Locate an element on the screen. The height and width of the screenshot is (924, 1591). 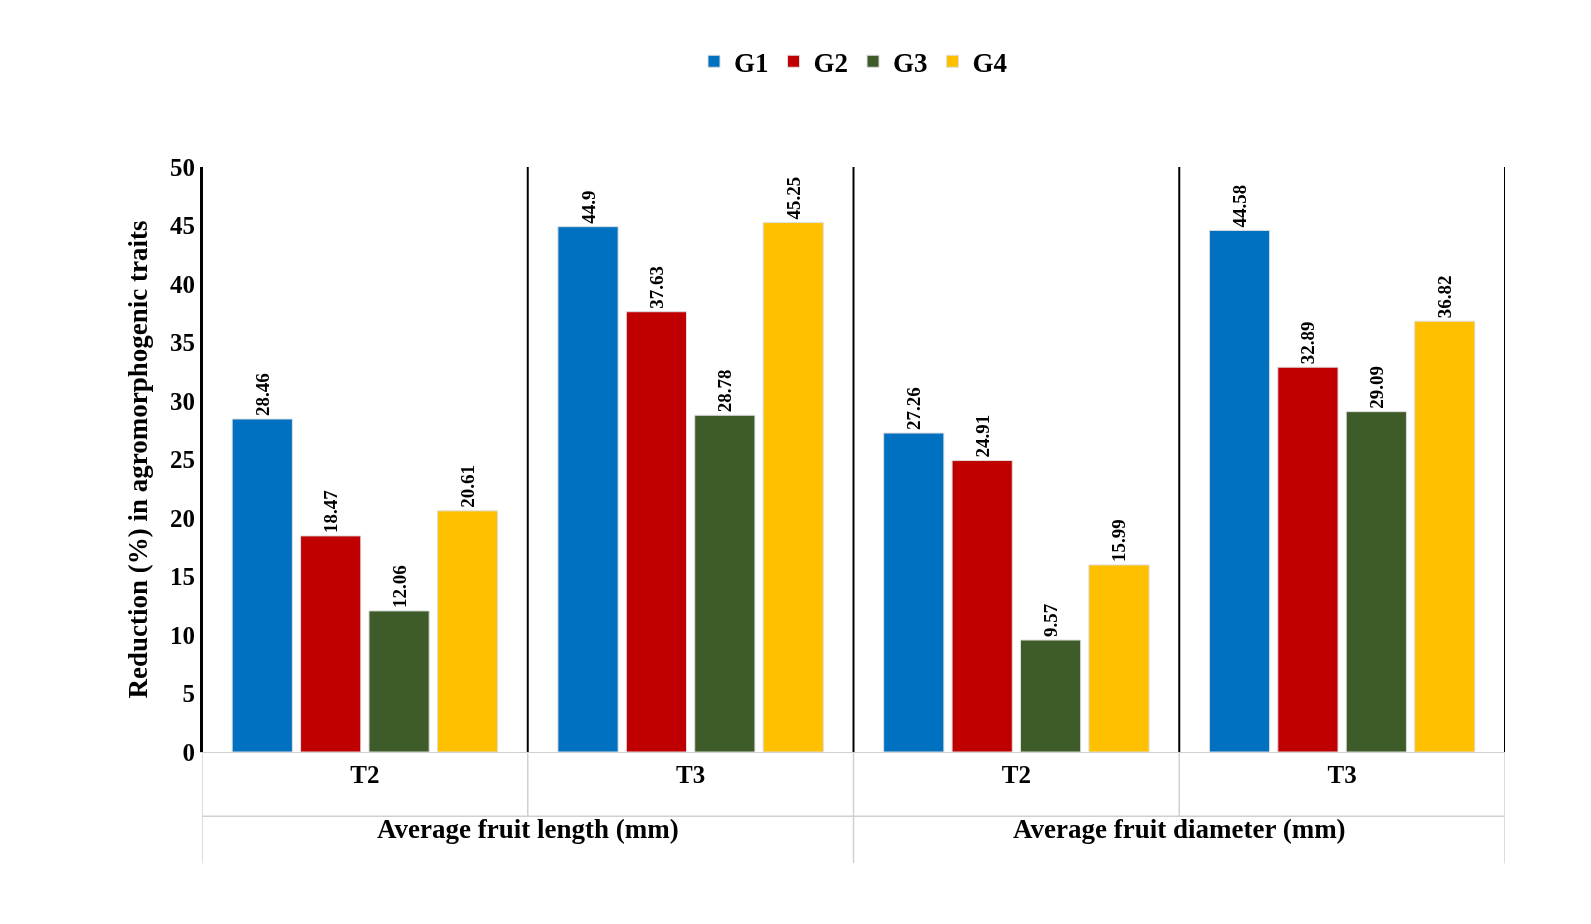
legend-label: G1 is located at coordinates (751, 62).